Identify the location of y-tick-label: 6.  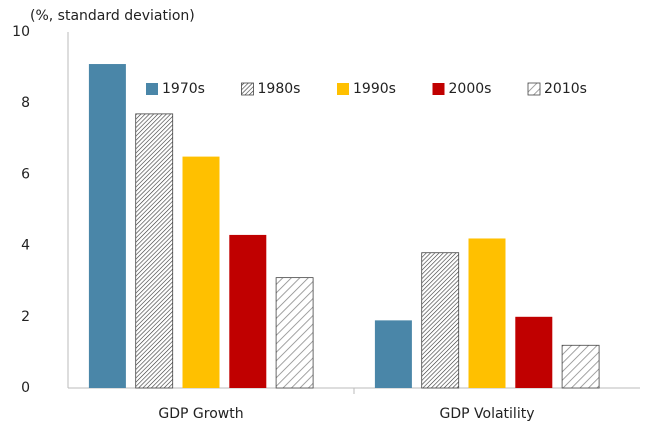
(25, 174).